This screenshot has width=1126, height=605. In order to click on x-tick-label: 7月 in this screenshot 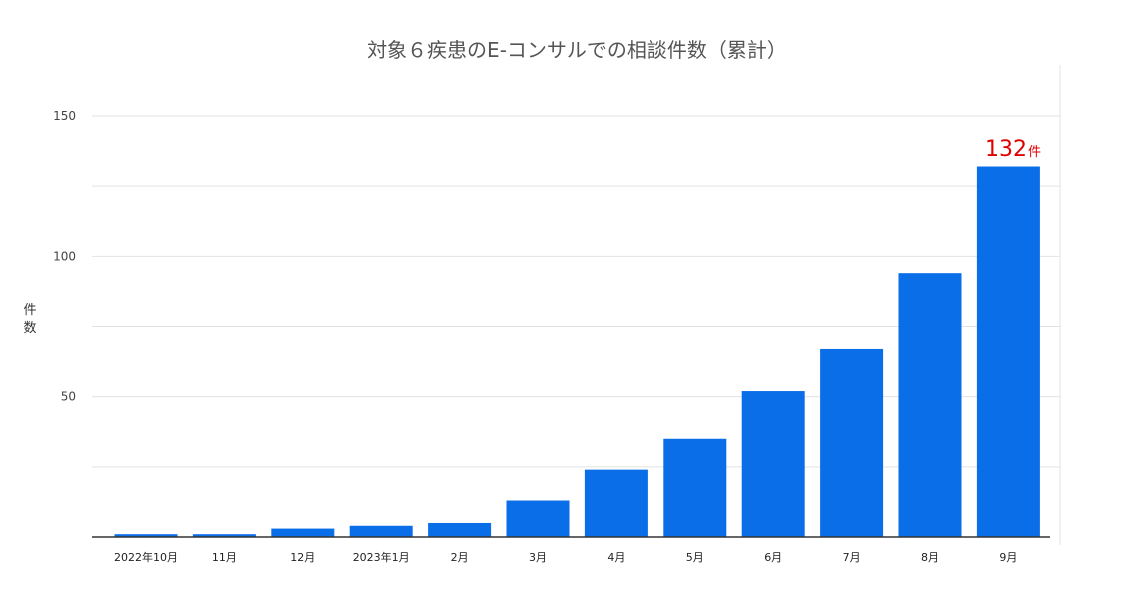, I will do `click(852, 557)`.